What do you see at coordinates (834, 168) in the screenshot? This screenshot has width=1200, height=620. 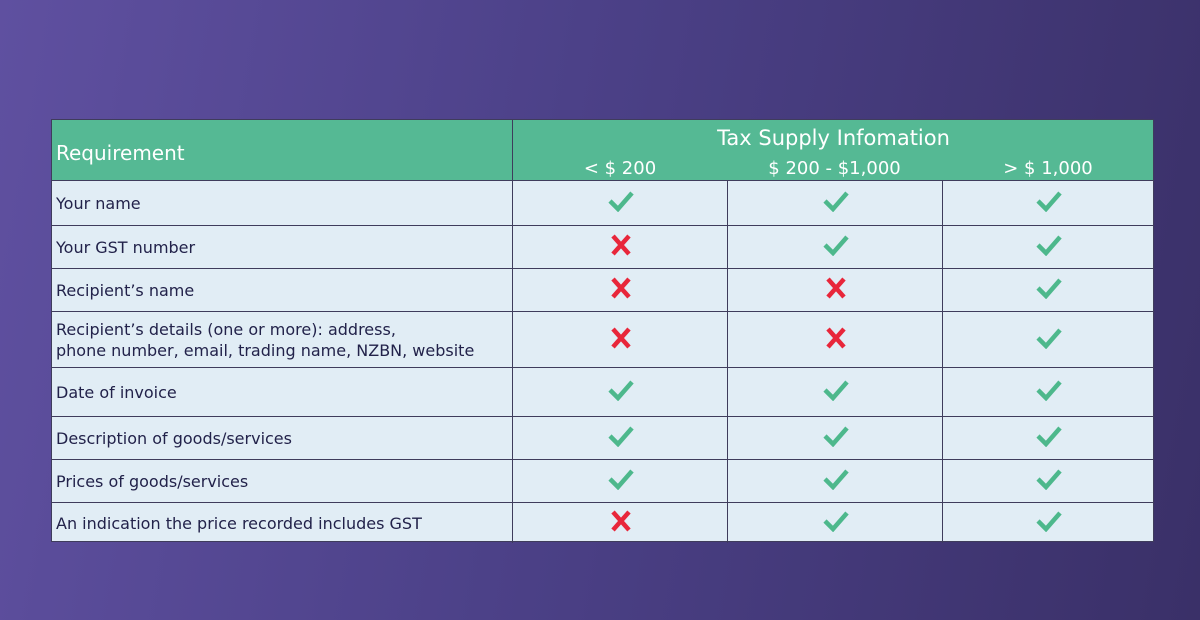 I see `column-header-200-1000: $ 200 - $1,000` at bounding box center [834, 168].